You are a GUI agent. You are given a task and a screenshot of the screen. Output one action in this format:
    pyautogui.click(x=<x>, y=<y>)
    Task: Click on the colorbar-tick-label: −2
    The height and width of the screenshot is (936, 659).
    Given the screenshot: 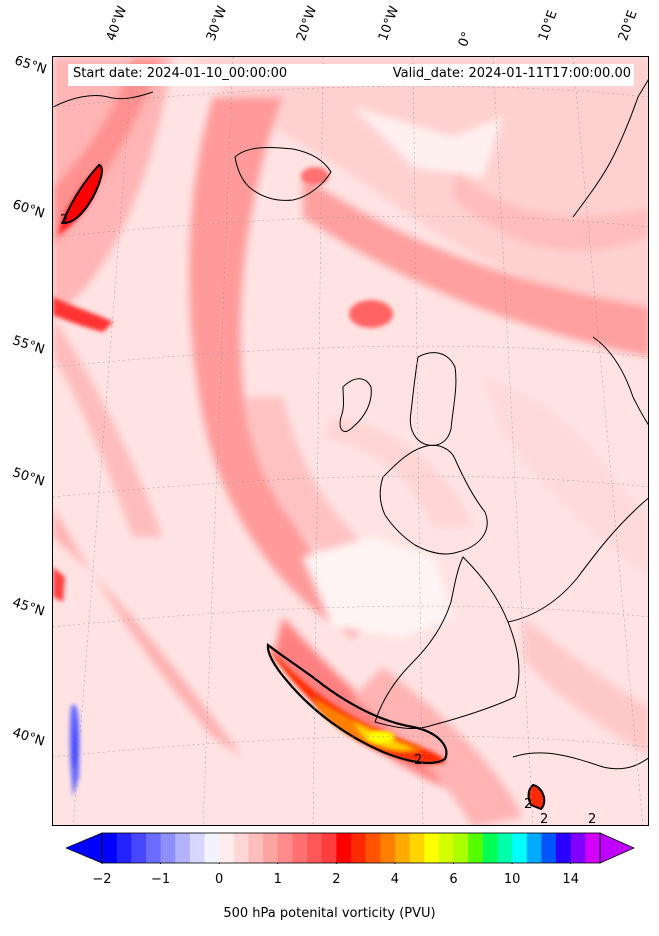 What is the action you would take?
    pyautogui.click(x=102, y=879)
    